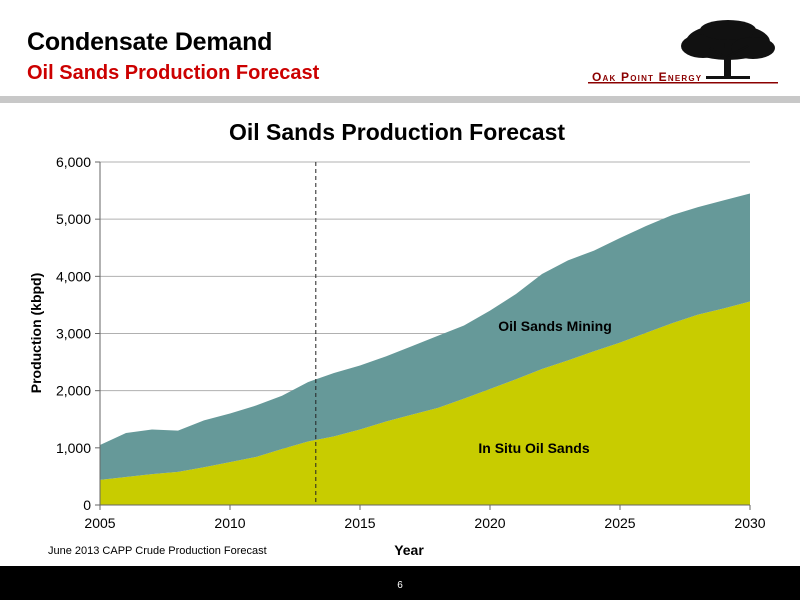 The image size is (800, 600). I want to click on company-logo-text: Oak Point Energy, so click(647, 77).